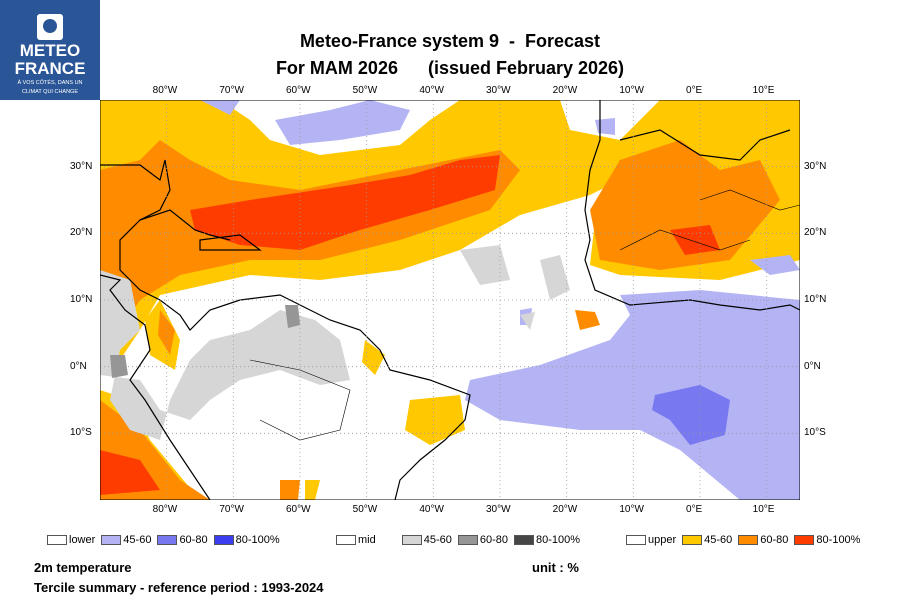 Image resolution: width=900 pixels, height=600 pixels. I want to click on title-line-2: For MAM 2026 (issued February 2026), so click(450, 68).